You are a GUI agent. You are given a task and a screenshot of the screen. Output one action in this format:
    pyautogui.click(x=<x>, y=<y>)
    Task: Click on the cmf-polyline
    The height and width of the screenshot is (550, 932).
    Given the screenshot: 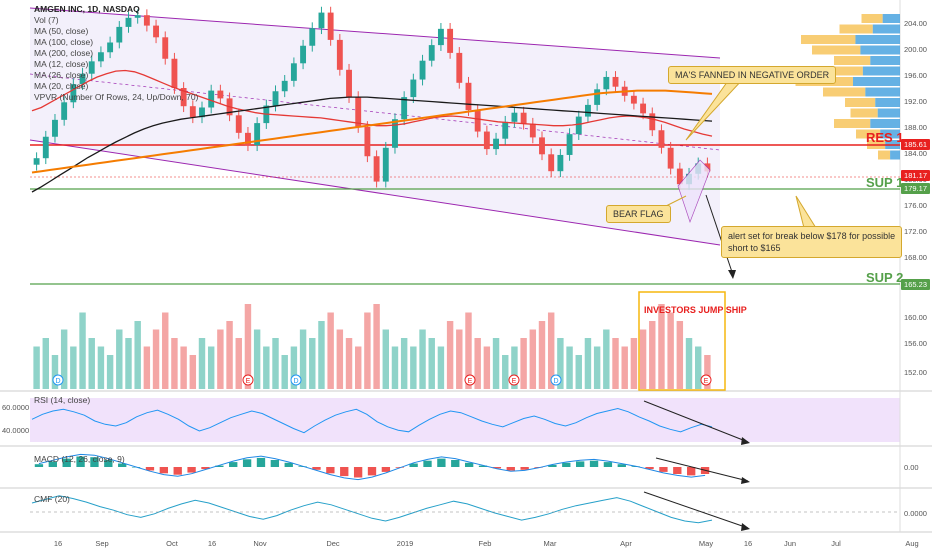 What is the action you would take?
    pyautogui.click(x=372, y=509)
    